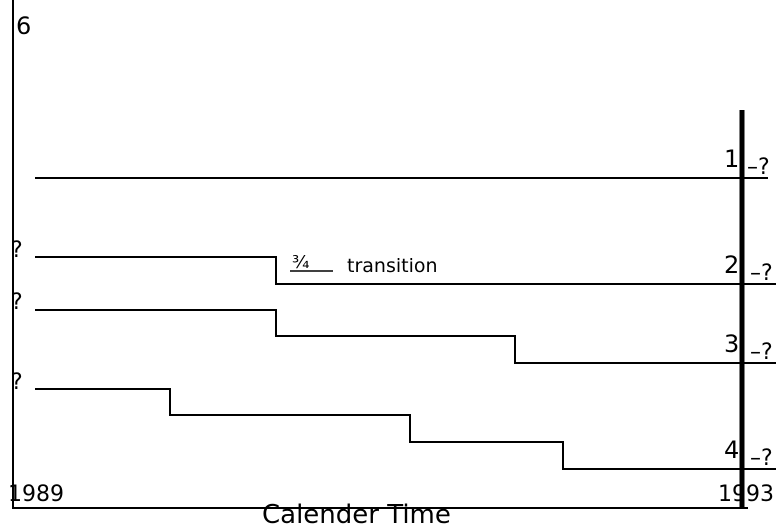 The image size is (783, 529). I want to click on line-3-end-marker: –?, so click(761, 352).